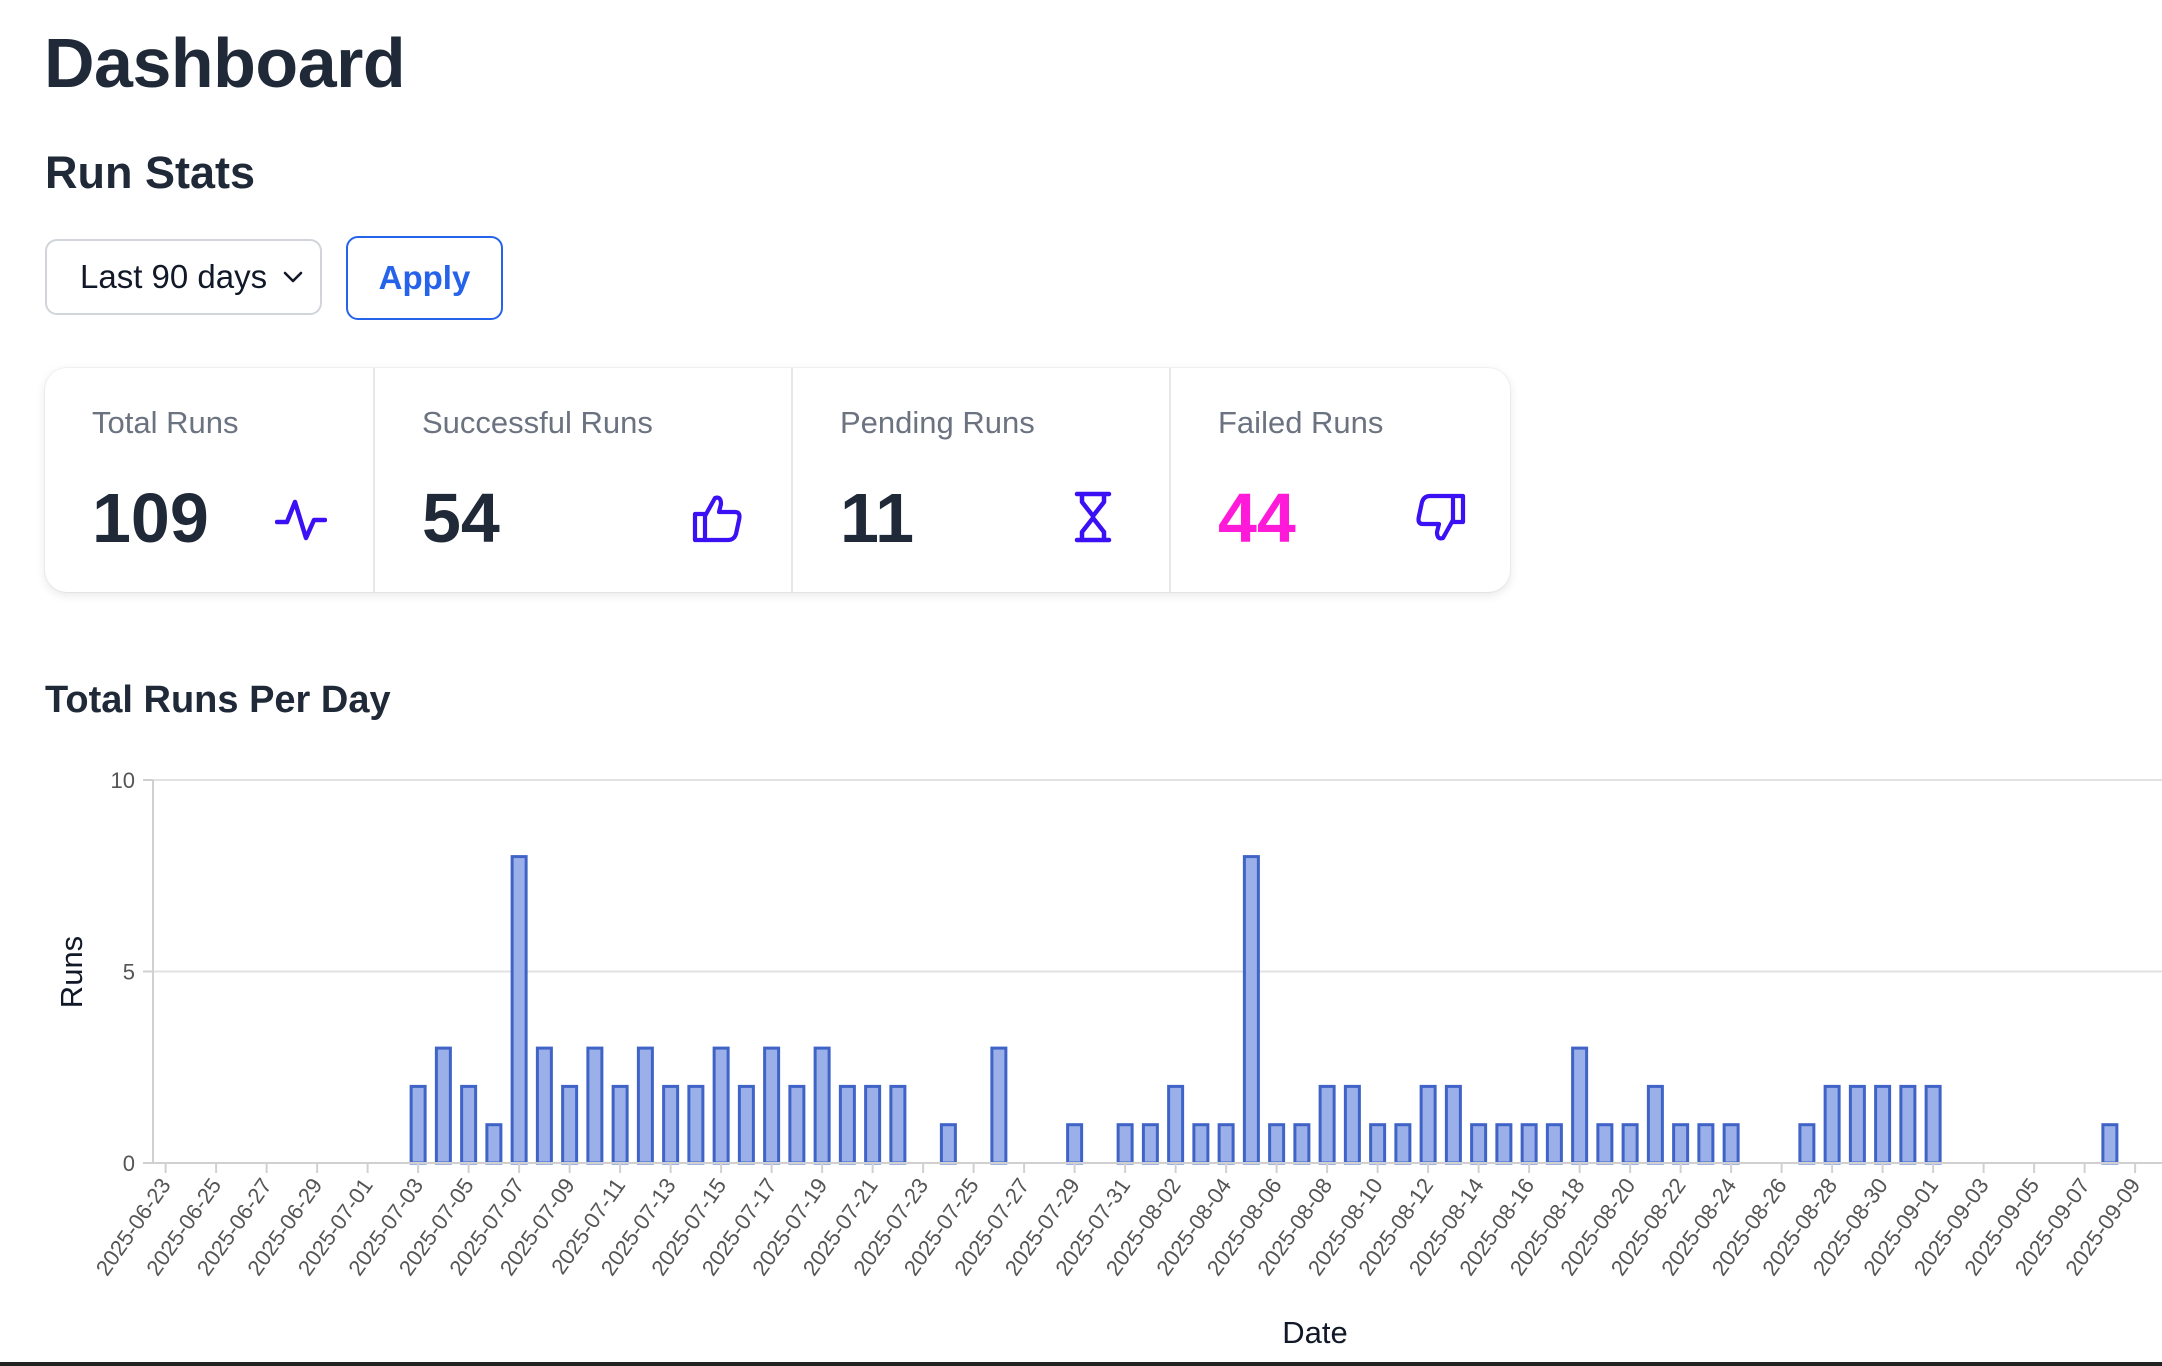 The width and height of the screenshot is (2162, 1366). What do you see at coordinates (301, 520) in the screenshot?
I see `activity-icon` at bounding box center [301, 520].